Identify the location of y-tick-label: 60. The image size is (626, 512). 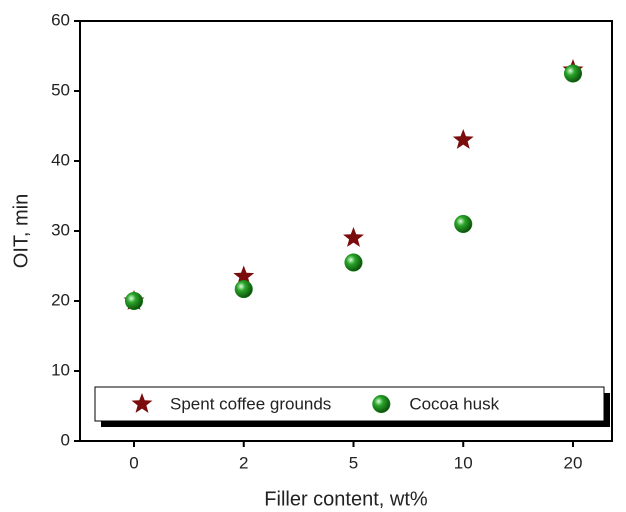
(60, 19).